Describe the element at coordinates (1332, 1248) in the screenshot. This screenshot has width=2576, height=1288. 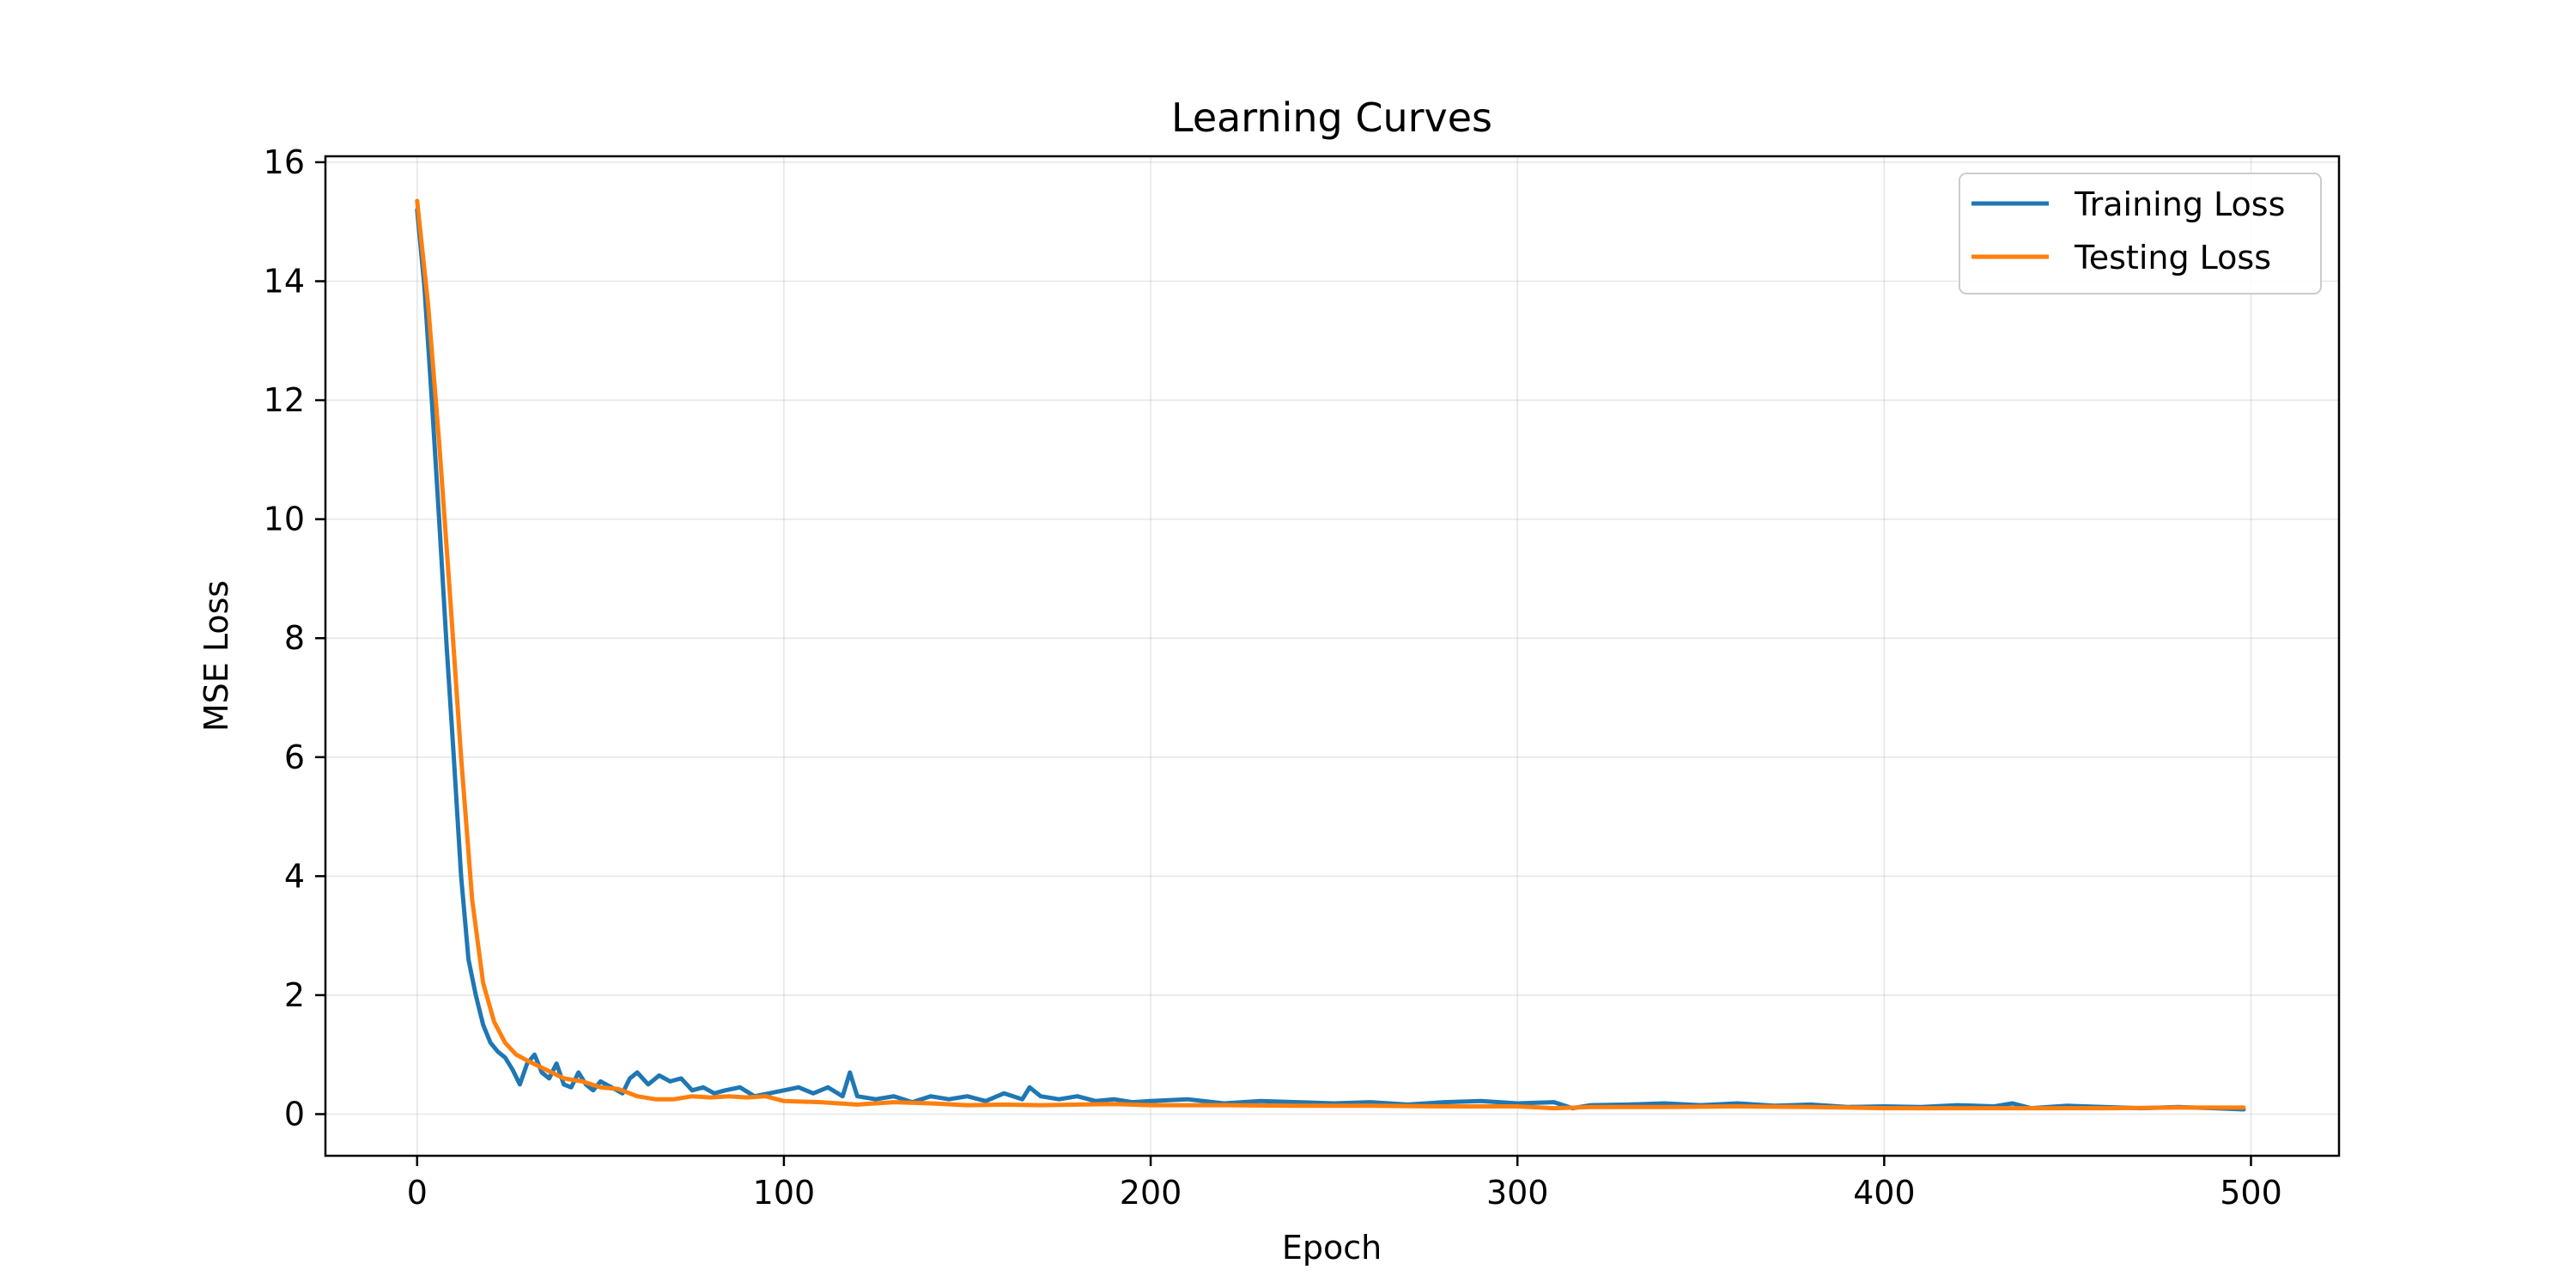
I see `x-axis-label: Epoch` at that location.